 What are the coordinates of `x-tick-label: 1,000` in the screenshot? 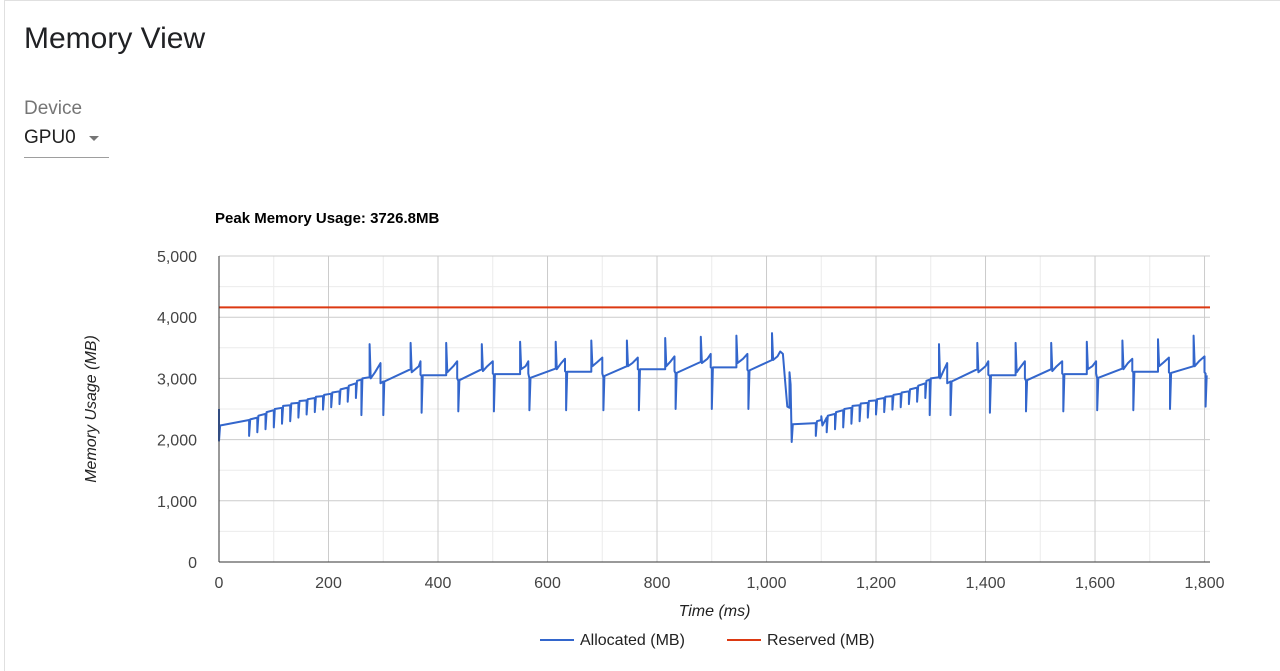 It's located at (766, 583).